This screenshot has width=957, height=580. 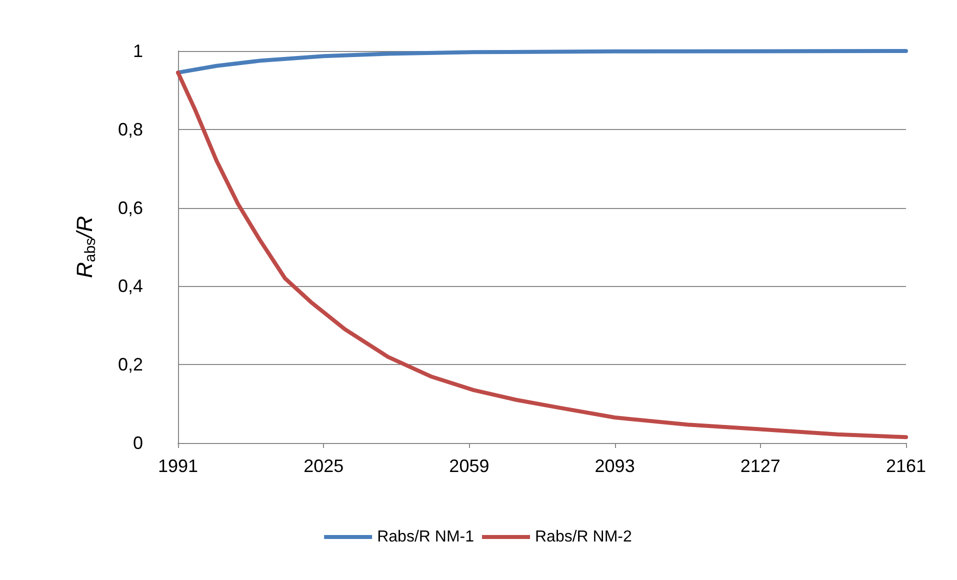 What do you see at coordinates (130, 208) in the screenshot?
I see `y-tick-label: 0,6` at bounding box center [130, 208].